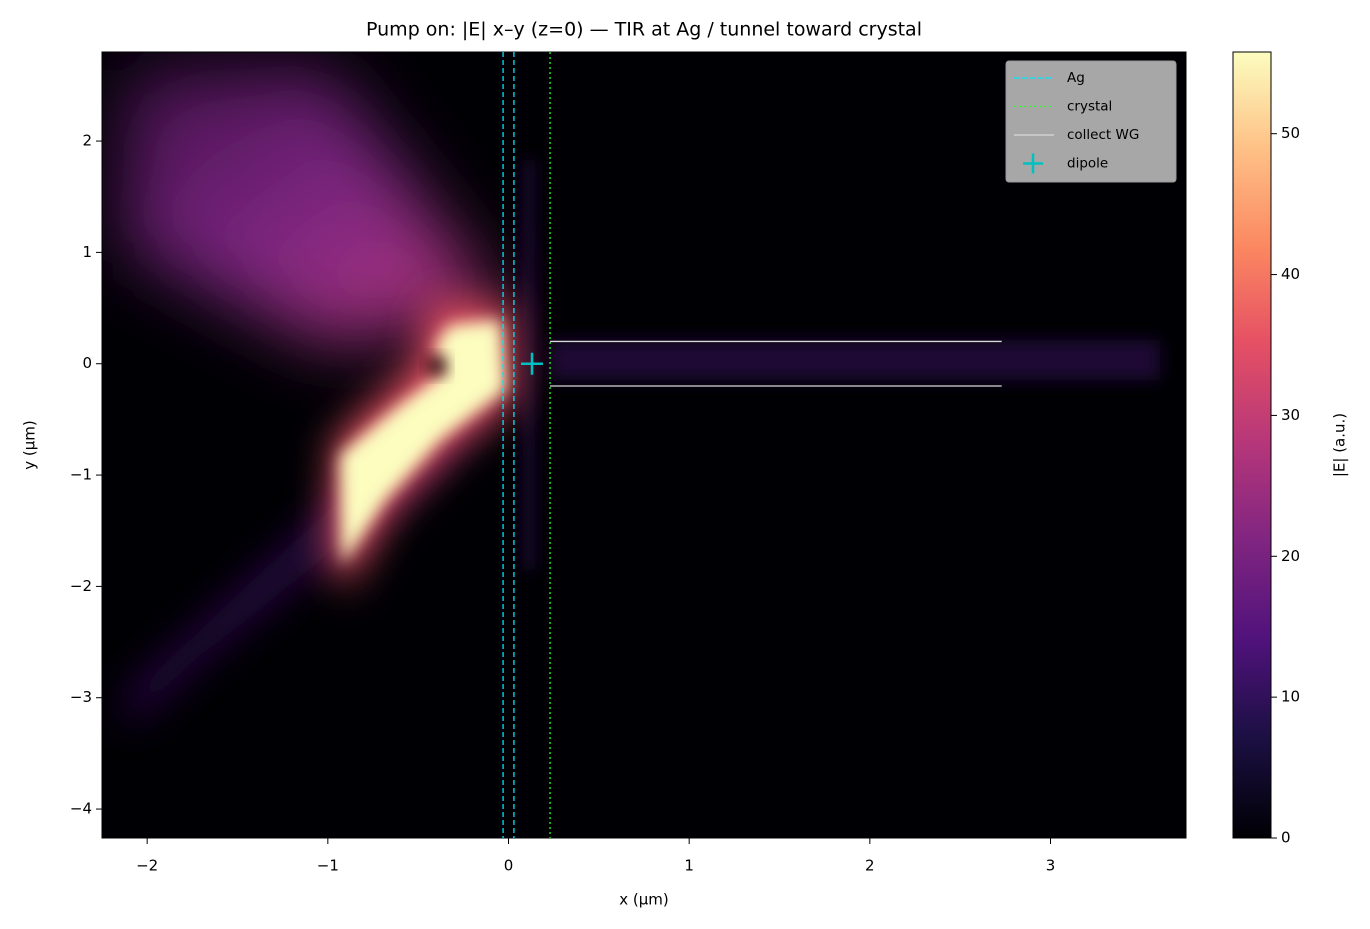 The height and width of the screenshot is (929, 1370). Describe the element at coordinates (1290, 415) in the screenshot. I see `colorbar-tick-label: 30` at that location.